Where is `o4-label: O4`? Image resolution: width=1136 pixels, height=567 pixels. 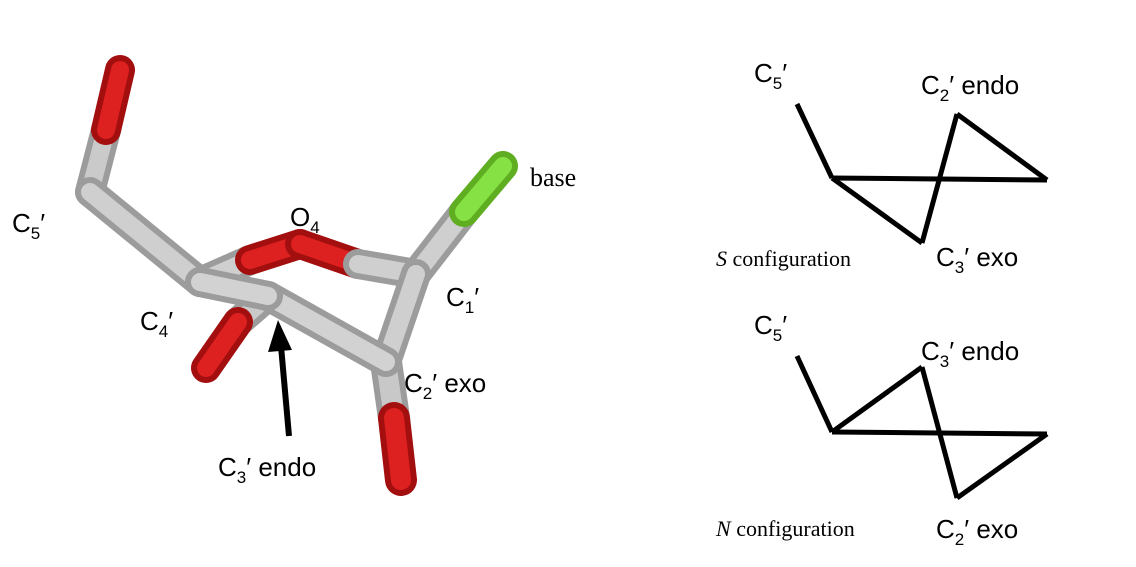 o4-label: O4 is located at coordinates (305, 219).